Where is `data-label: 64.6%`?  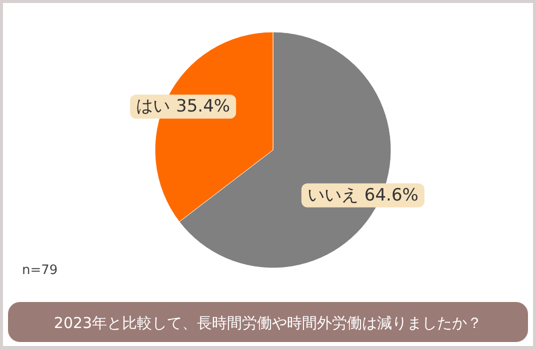 data-label: 64.6% is located at coordinates (391, 195).